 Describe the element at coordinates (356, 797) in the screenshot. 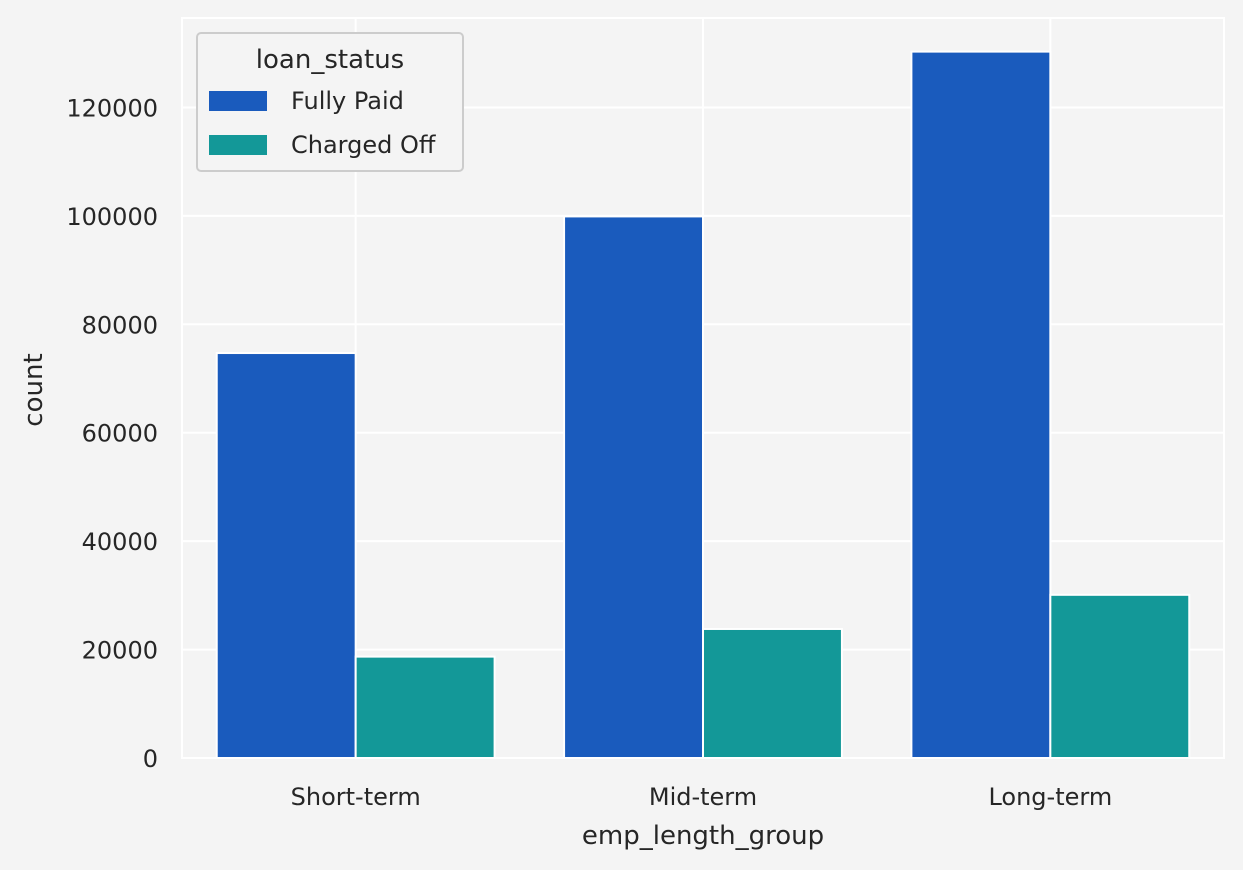

I see `x-tick-label: Short-term` at that location.